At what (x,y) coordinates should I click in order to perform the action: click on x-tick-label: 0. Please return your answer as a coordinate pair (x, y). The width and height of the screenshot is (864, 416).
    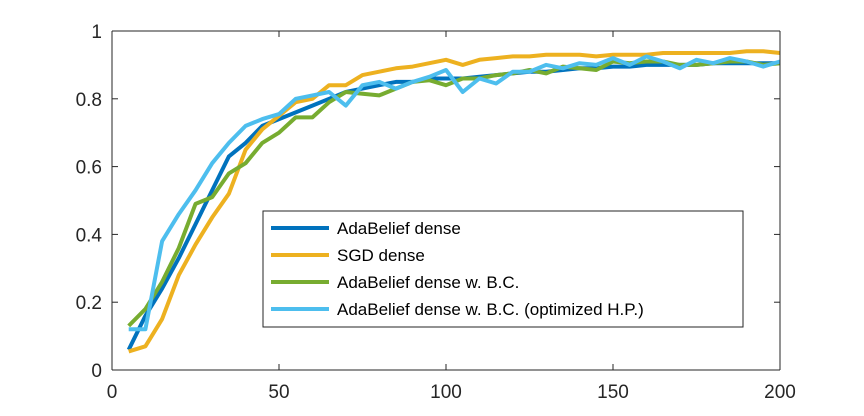
    Looking at the image, I should click on (112, 392).